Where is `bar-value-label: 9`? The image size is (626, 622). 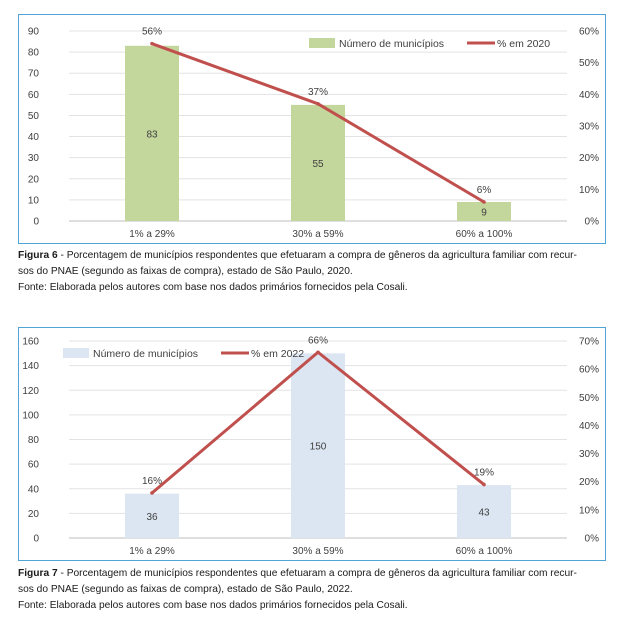
bar-value-label: 9 is located at coordinates (484, 213).